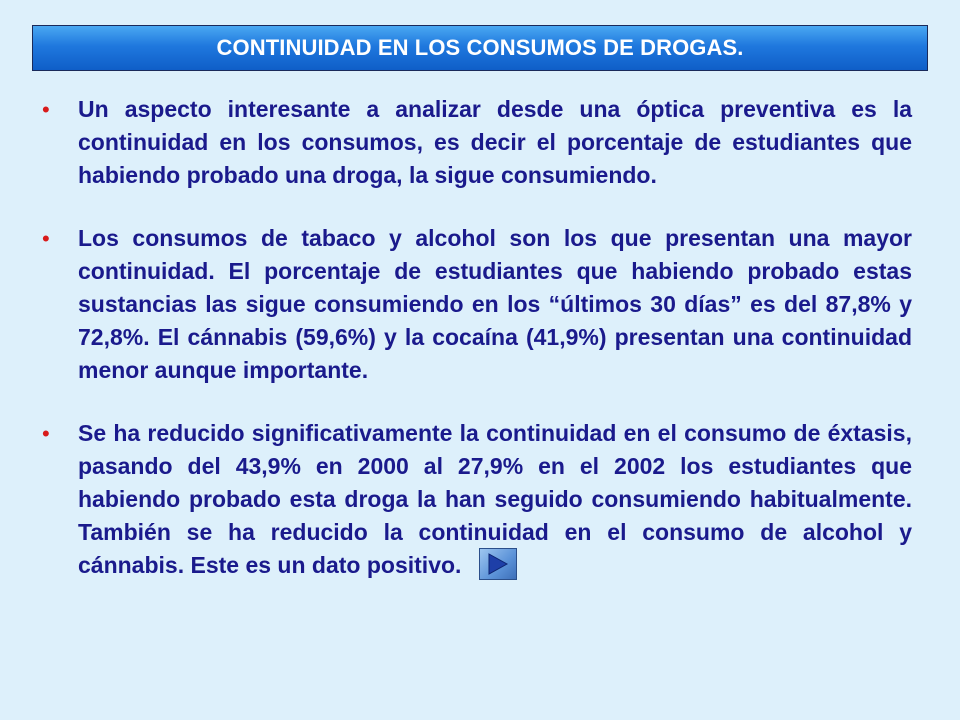 This screenshot has width=960, height=720. I want to click on play-triangle-icon, so click(498, 564).